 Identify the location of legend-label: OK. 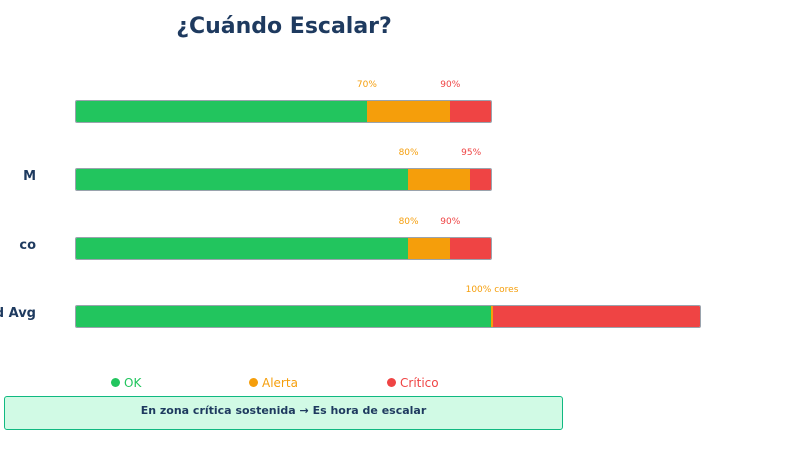
(133, 383).